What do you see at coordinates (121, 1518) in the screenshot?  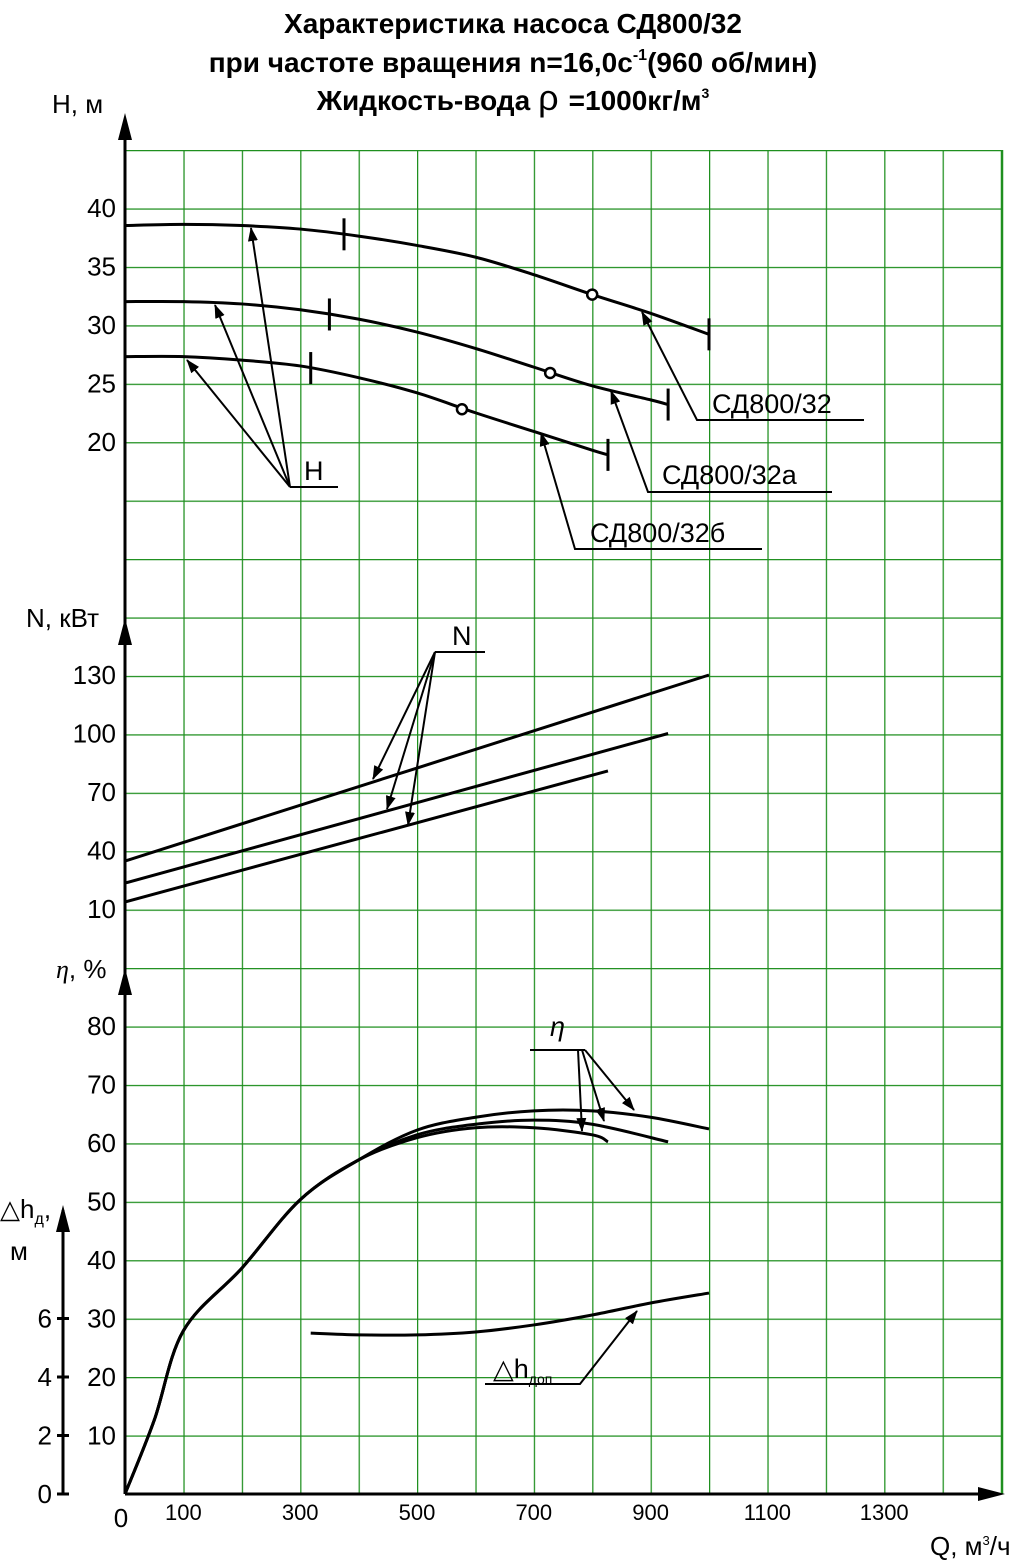 I see `x-tick-label: 0` at bounding box center [121, 1518].